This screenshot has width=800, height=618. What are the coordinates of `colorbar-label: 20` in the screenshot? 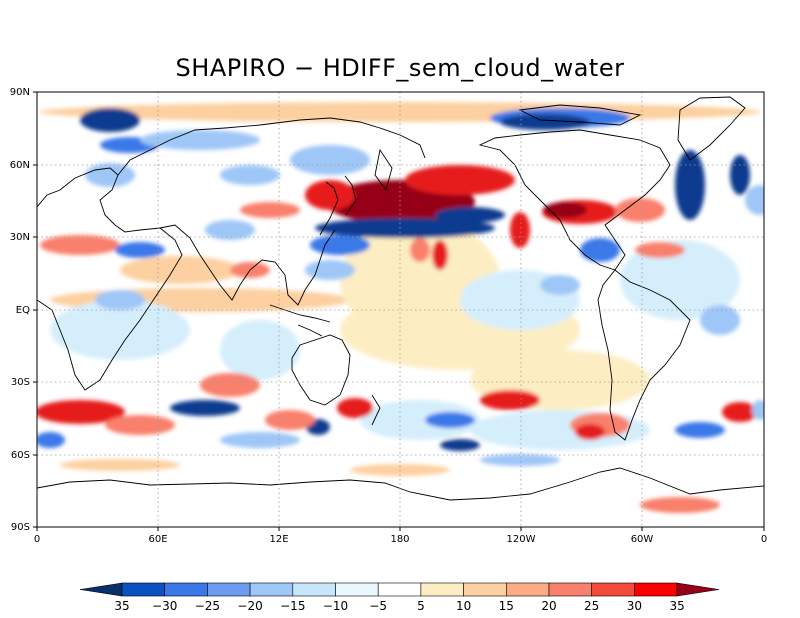 It's located at (548, 606).